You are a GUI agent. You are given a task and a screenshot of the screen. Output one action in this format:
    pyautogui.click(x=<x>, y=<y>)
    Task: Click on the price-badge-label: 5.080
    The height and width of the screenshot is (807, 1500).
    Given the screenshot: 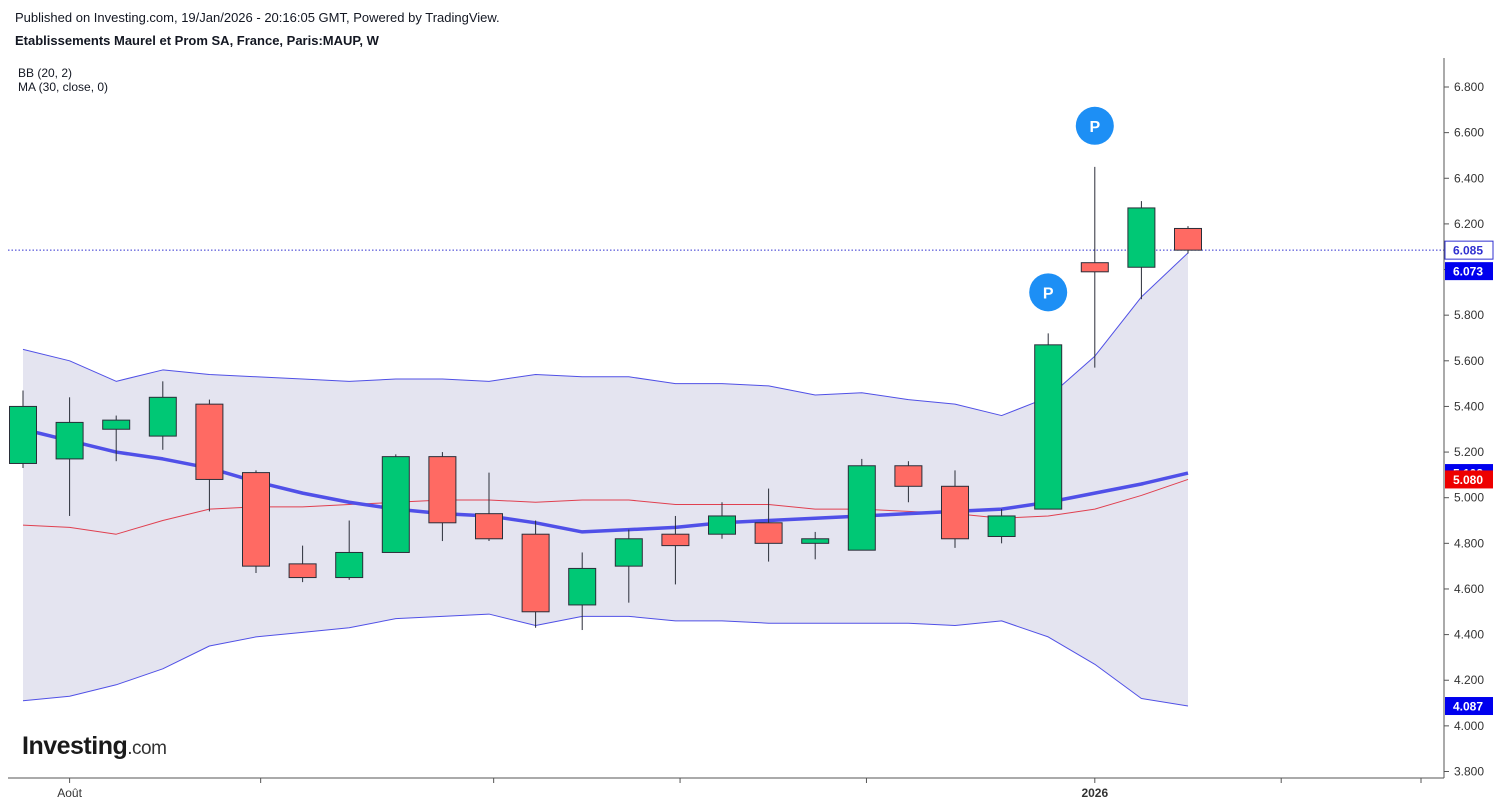 What is the action you would take?
    pyautogui.click(x=1468, y=480)
    